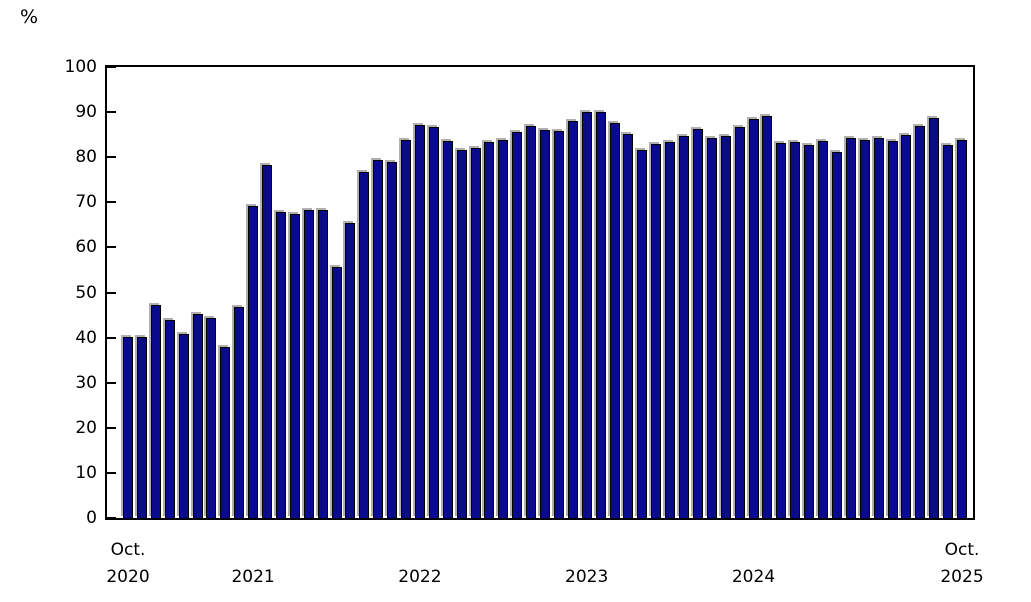  I want to click on y-tick-label-30: 30, so click(86, 382).